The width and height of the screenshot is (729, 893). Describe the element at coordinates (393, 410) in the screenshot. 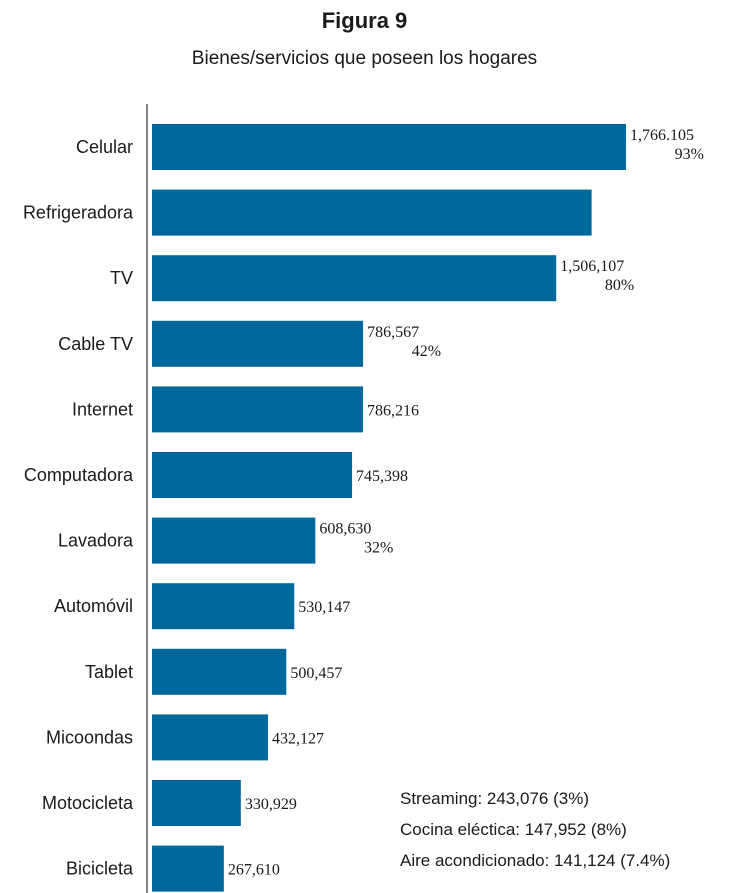

I see `value-label: 786,216` at that location.